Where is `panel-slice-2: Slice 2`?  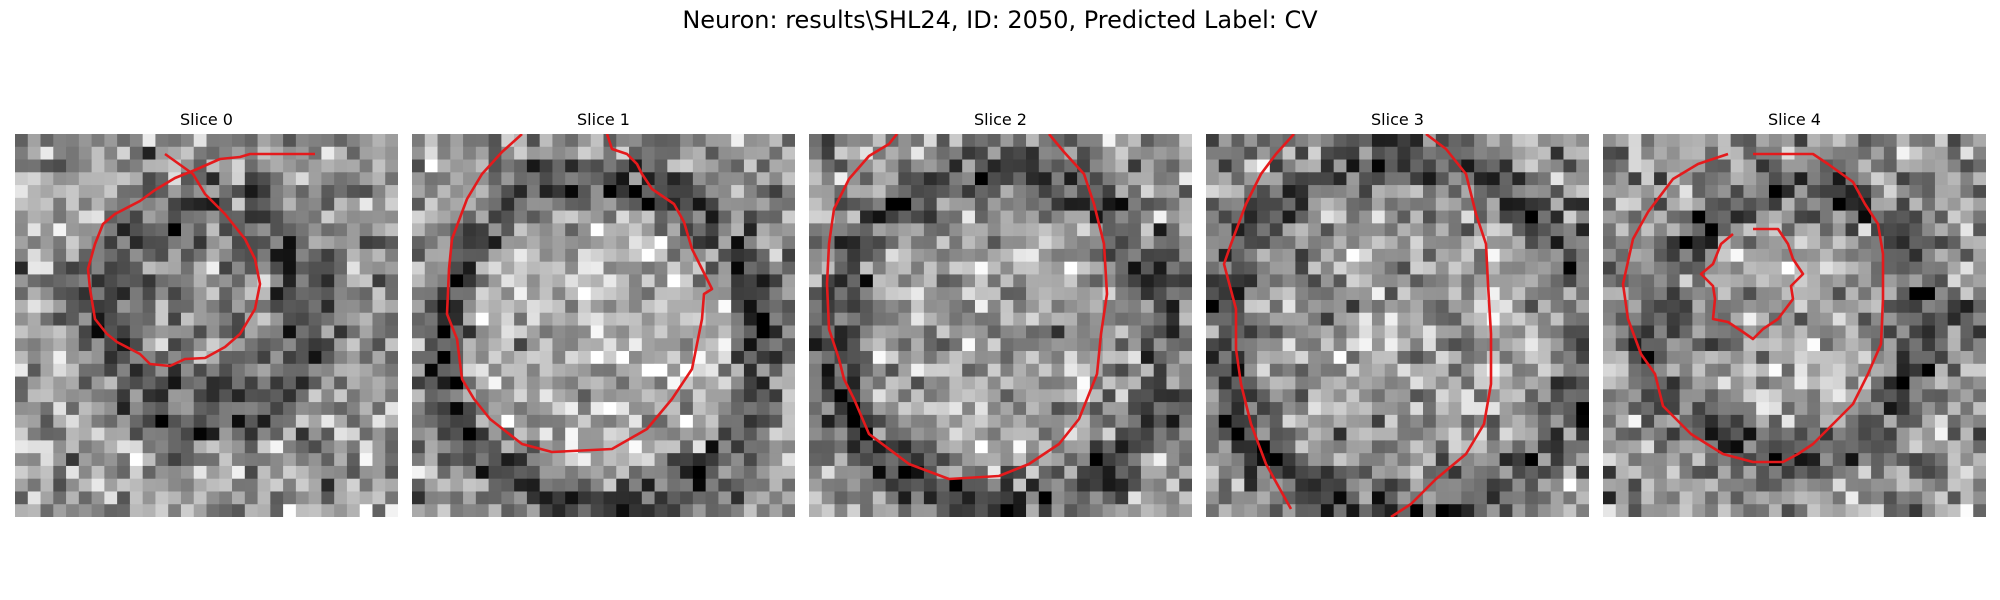
panel-slice-2: Slice 2 is located at coordinates (1000, 120).